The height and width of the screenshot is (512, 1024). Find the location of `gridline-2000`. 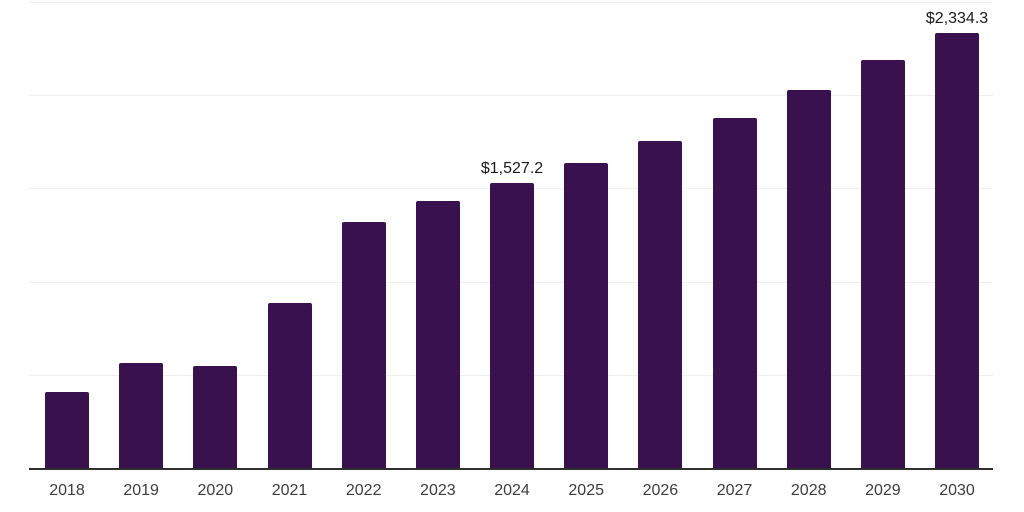

gridline-2000 is located at coordinates (511, 96).